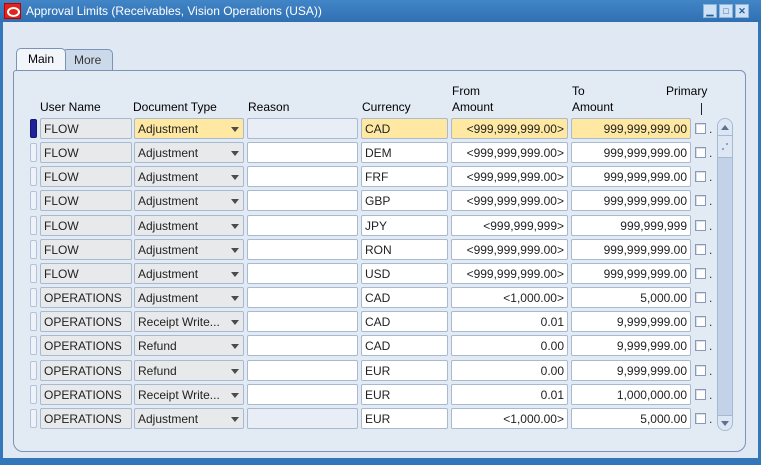 Image resolution: width=761 pixels, height=465 pixels. I want to click on currency-field: GBP, so click(404, 200).